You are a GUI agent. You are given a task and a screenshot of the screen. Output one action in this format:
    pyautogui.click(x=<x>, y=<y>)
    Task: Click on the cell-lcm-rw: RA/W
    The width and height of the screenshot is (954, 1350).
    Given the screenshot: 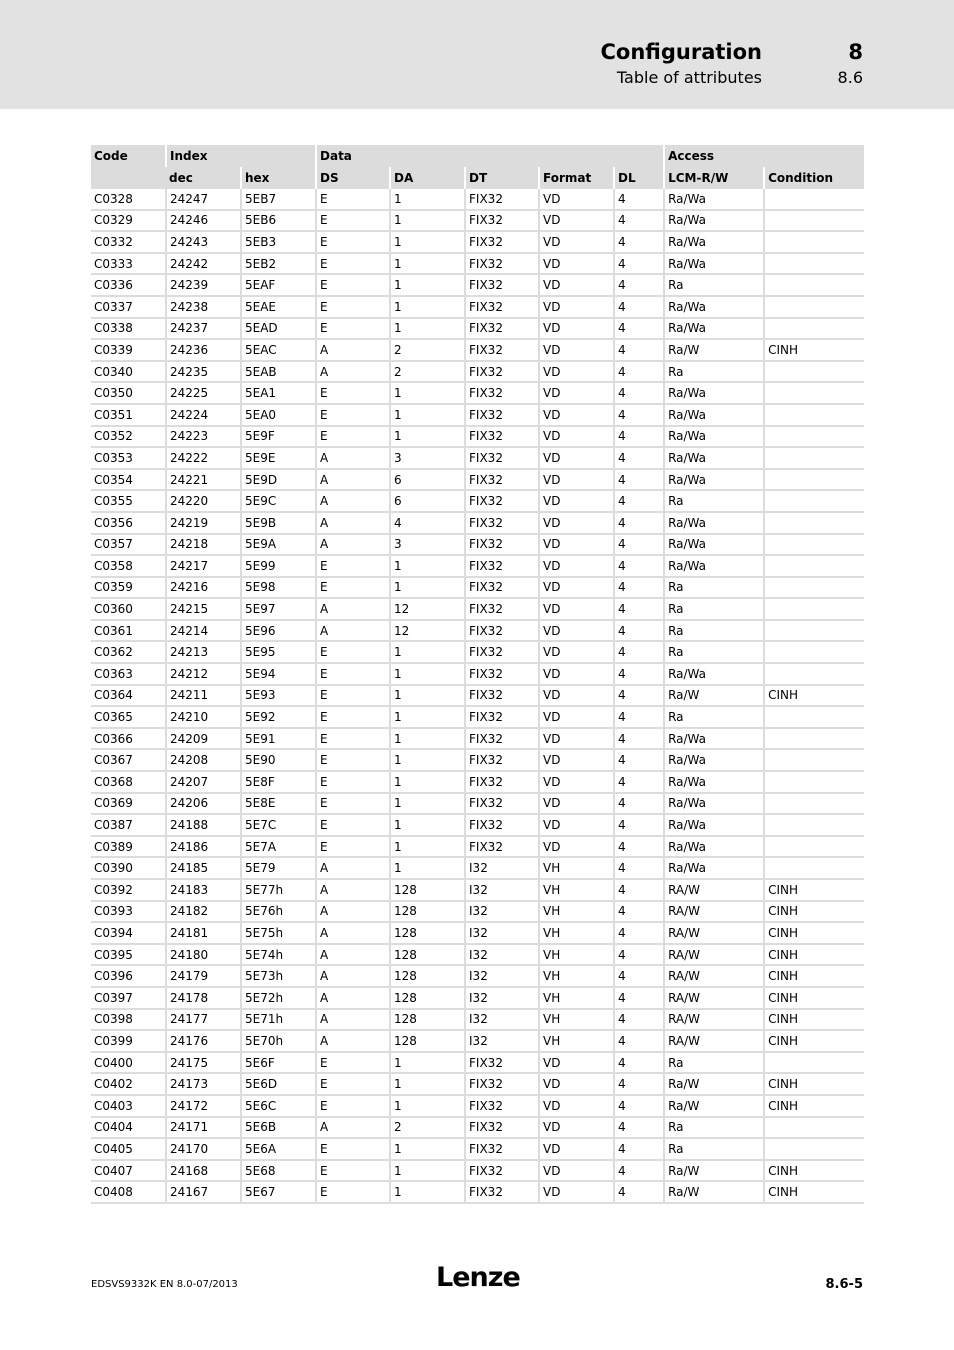 What is the action you would take?
    pyautogui.click(x=714, y=998)
    